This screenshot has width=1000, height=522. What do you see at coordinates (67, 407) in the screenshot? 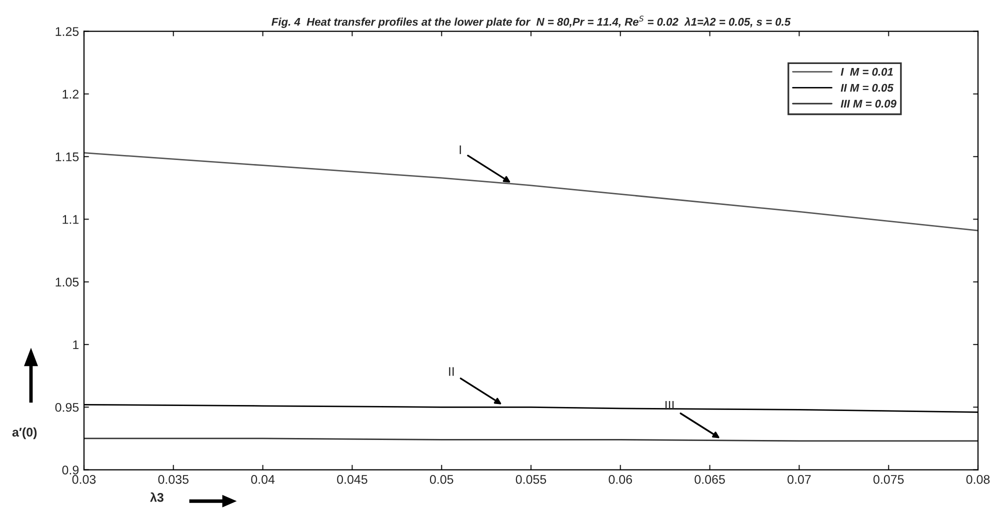
I see `y-tick-label: 0.95` at bounding box center [67, 407].